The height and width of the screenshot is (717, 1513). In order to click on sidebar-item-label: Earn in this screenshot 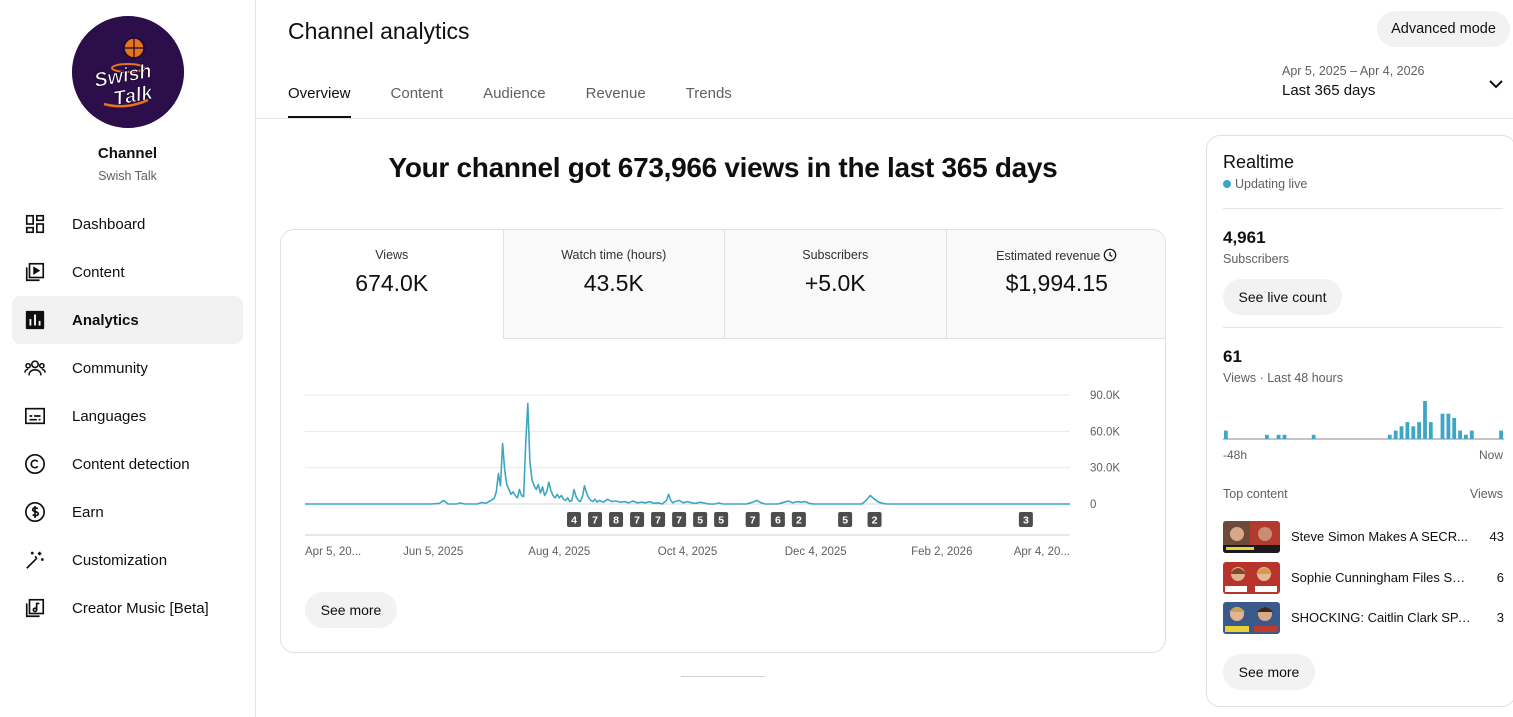, I will do `click(88, 512)`.